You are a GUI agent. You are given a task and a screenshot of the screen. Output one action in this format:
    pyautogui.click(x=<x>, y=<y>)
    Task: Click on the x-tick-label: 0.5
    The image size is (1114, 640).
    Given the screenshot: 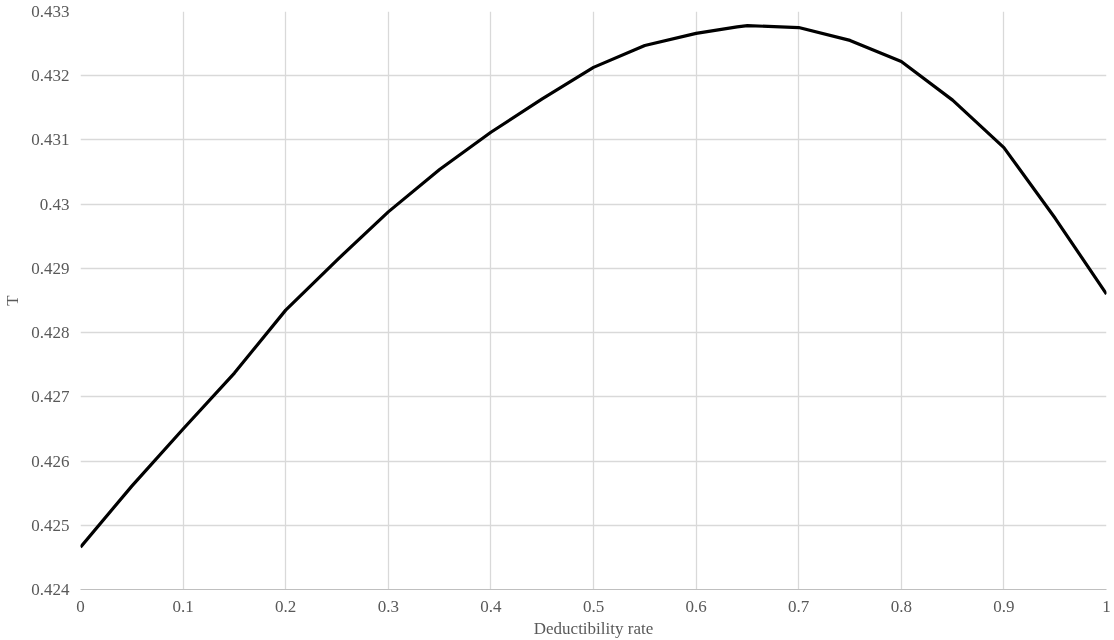 What is the action you would take?
    pyautogui.click(x=593, y=606)
    